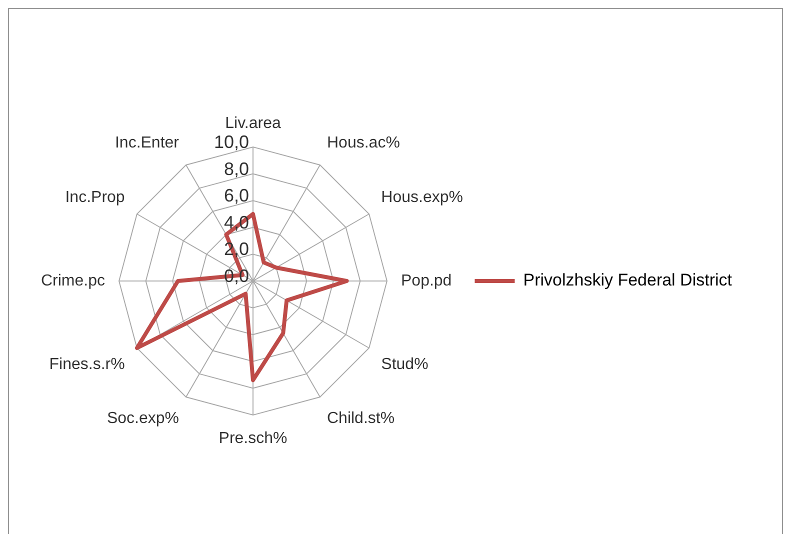 Image resolution: width=791 pixels, height=534 pixels. What do you see at coordinates (253, 438) in the screenshot?
I see `spoke-label: Pre.sch%` at bounding box center [253, 438].